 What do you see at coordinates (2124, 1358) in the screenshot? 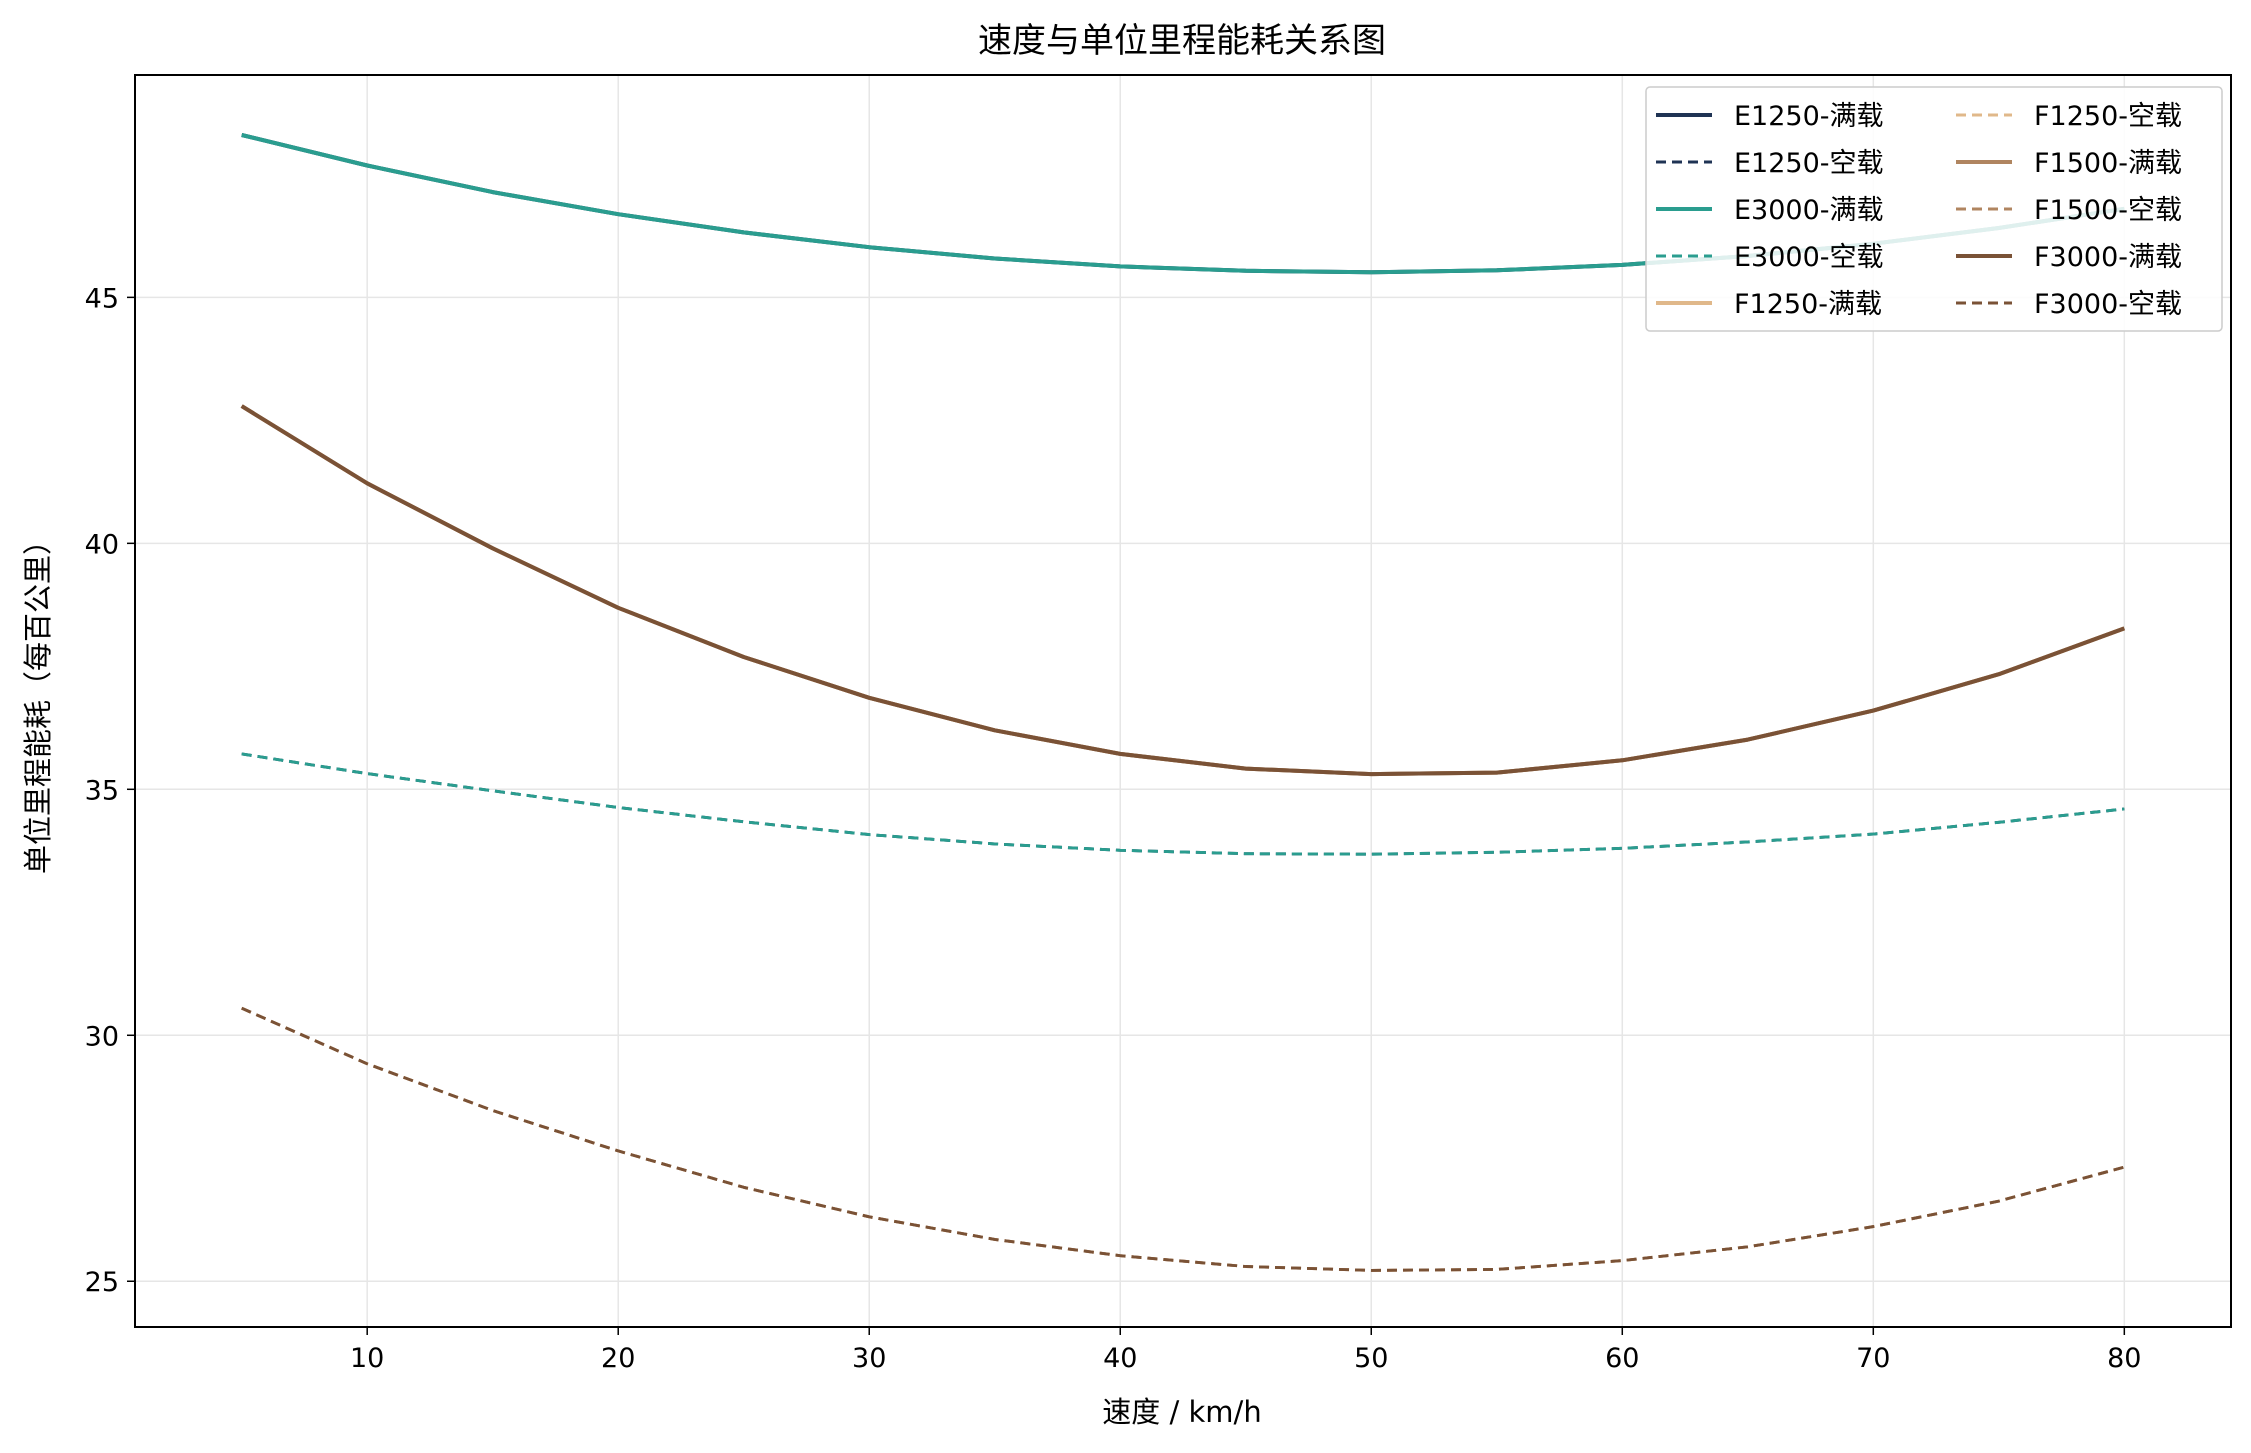
I see `x-tick-label: 80` at bounding box center [2124, 1358].